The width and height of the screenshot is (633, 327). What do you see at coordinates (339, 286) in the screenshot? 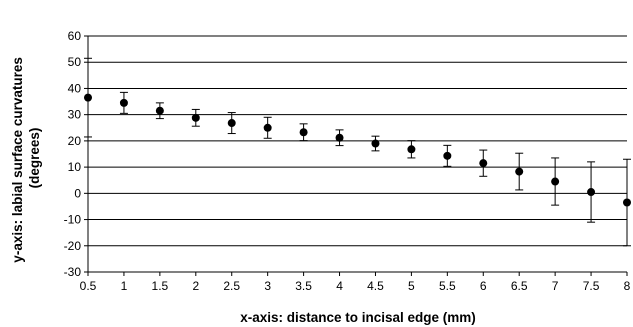
I see `x-tick-label-7: 4` at bounding box center [339, 286].